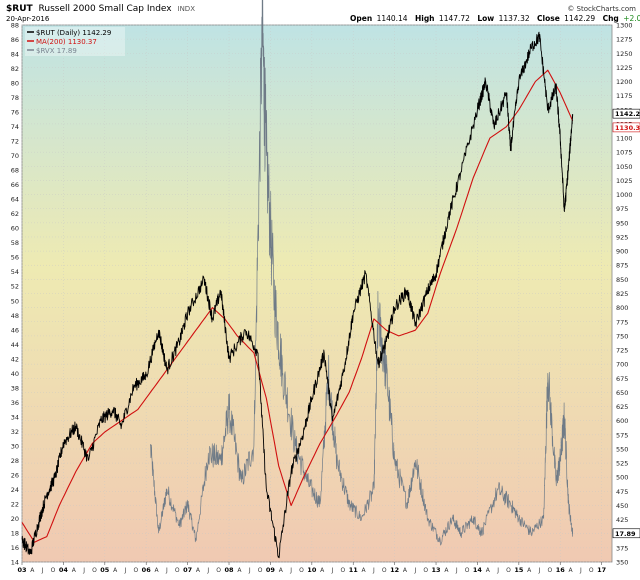  I want to click on right-tick-label: 1075, so click(624, 153).